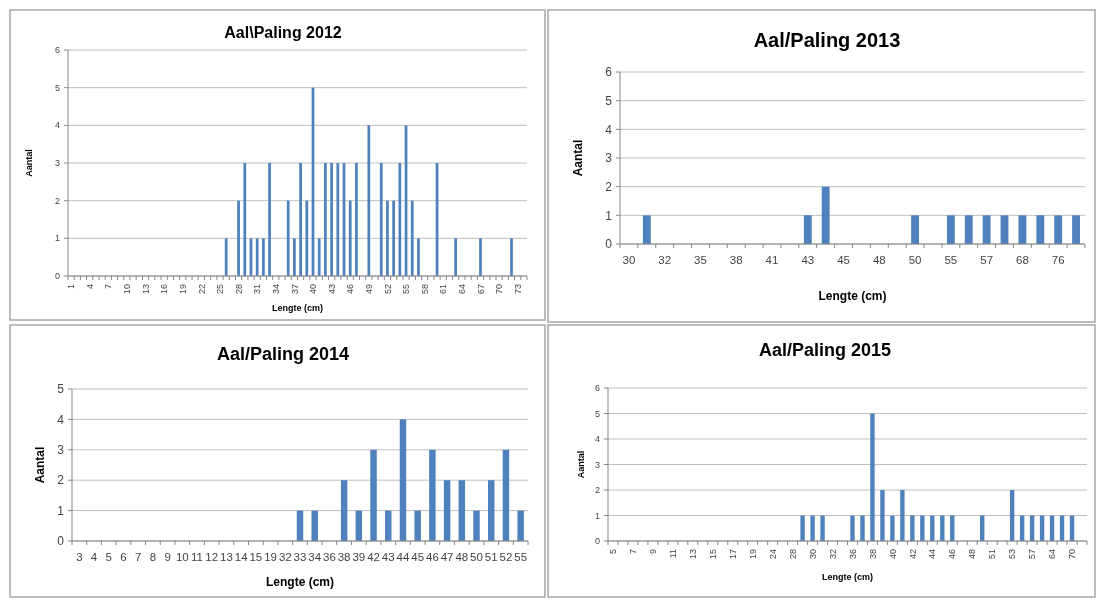 The height and width of the screenshot is (601, 1097). What do you see at coordinates (94, 557) in the screenshot?
I see `x-tick-label: 4` at bounding box center [94, 557].